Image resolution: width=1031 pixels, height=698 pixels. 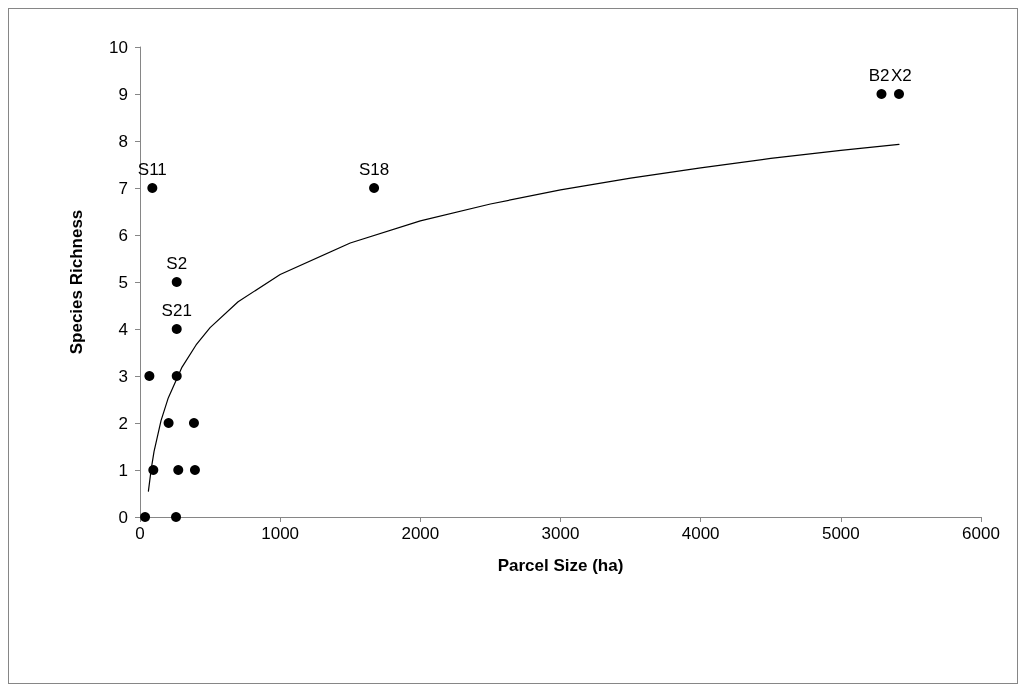 I want to click on annotation: S21, so click(x=176, y=310).